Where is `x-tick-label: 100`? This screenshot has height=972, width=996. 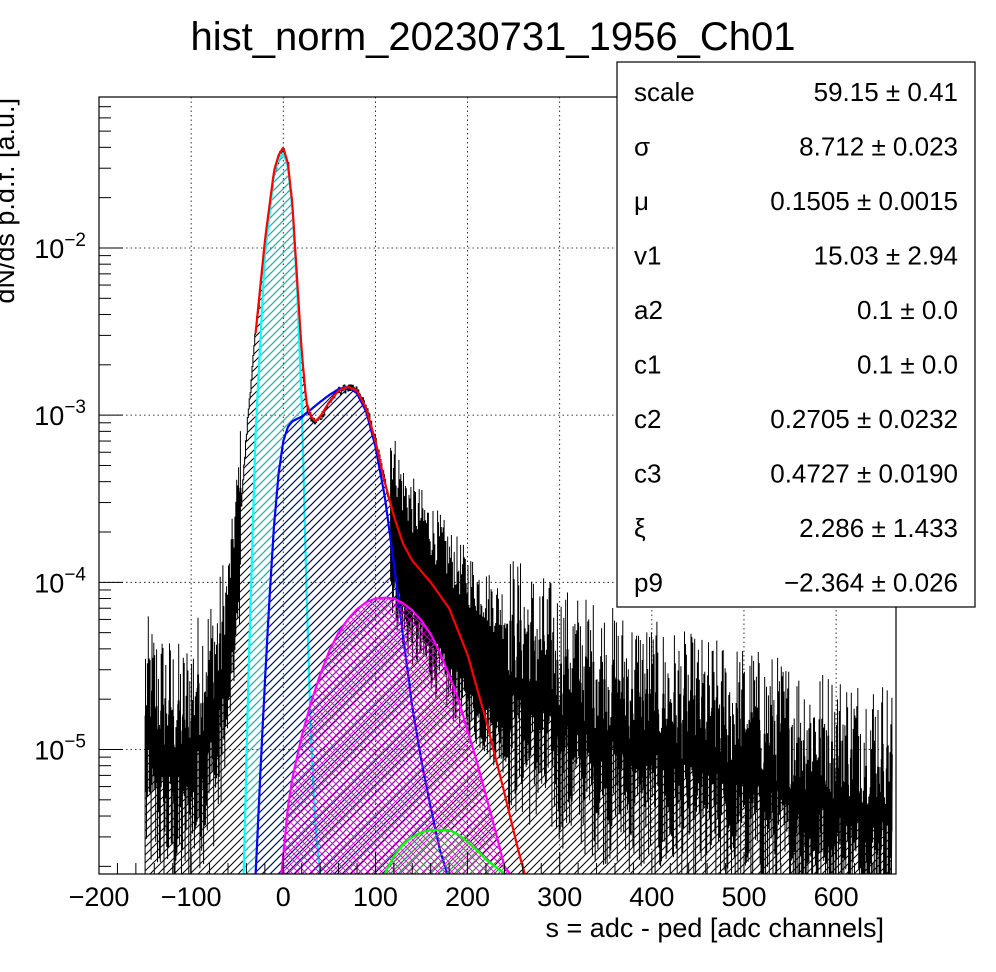 x-tick-label: 100 is located at coordinates (375, 897).